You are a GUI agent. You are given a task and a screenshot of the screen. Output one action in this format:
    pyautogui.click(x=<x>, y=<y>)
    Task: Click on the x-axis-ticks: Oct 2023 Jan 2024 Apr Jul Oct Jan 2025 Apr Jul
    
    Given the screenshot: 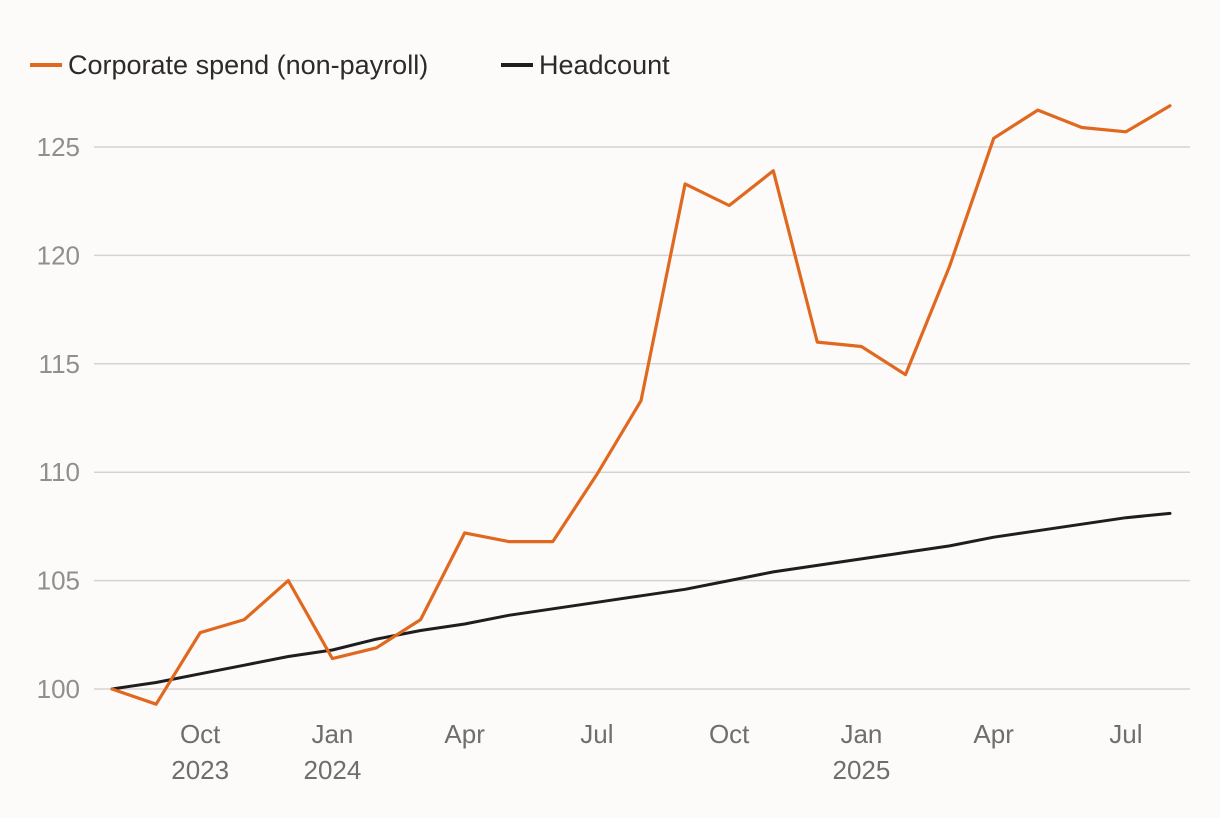 What is the action you would take?
    pyautogui.click(x=656, y=752)
    